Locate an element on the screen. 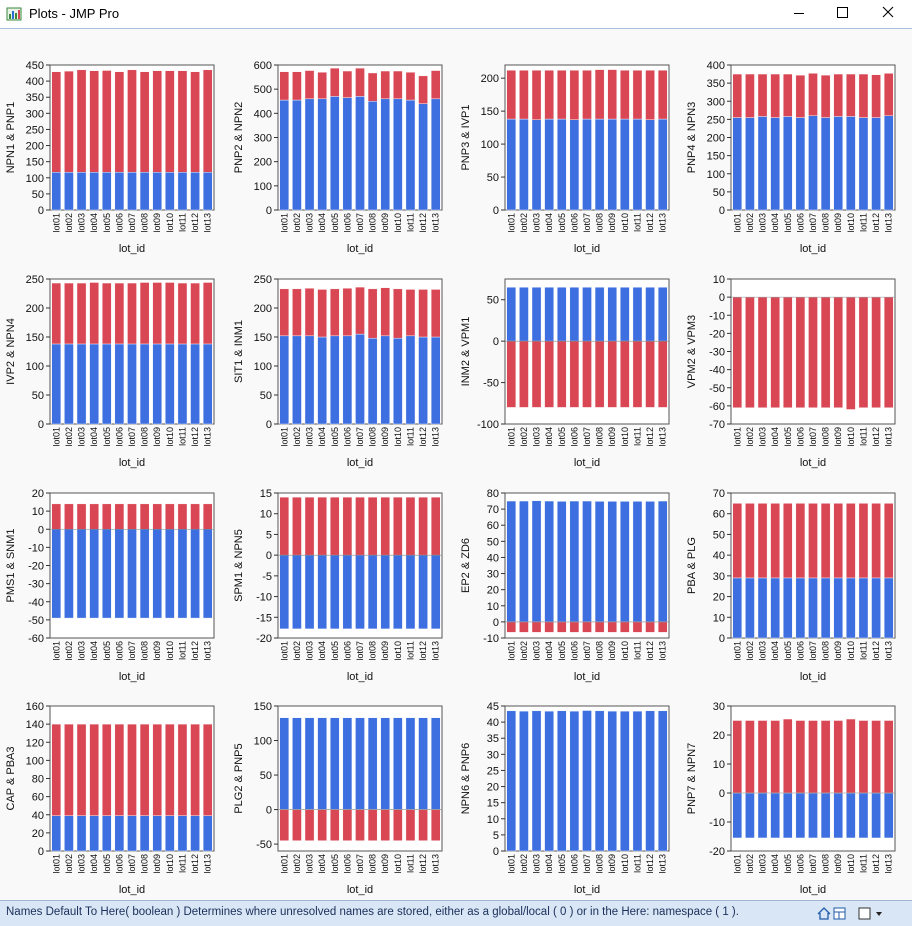 Image resolution: width=912 pixels, height=926 pixels. layout-icon is located at coordinates (839, 913).